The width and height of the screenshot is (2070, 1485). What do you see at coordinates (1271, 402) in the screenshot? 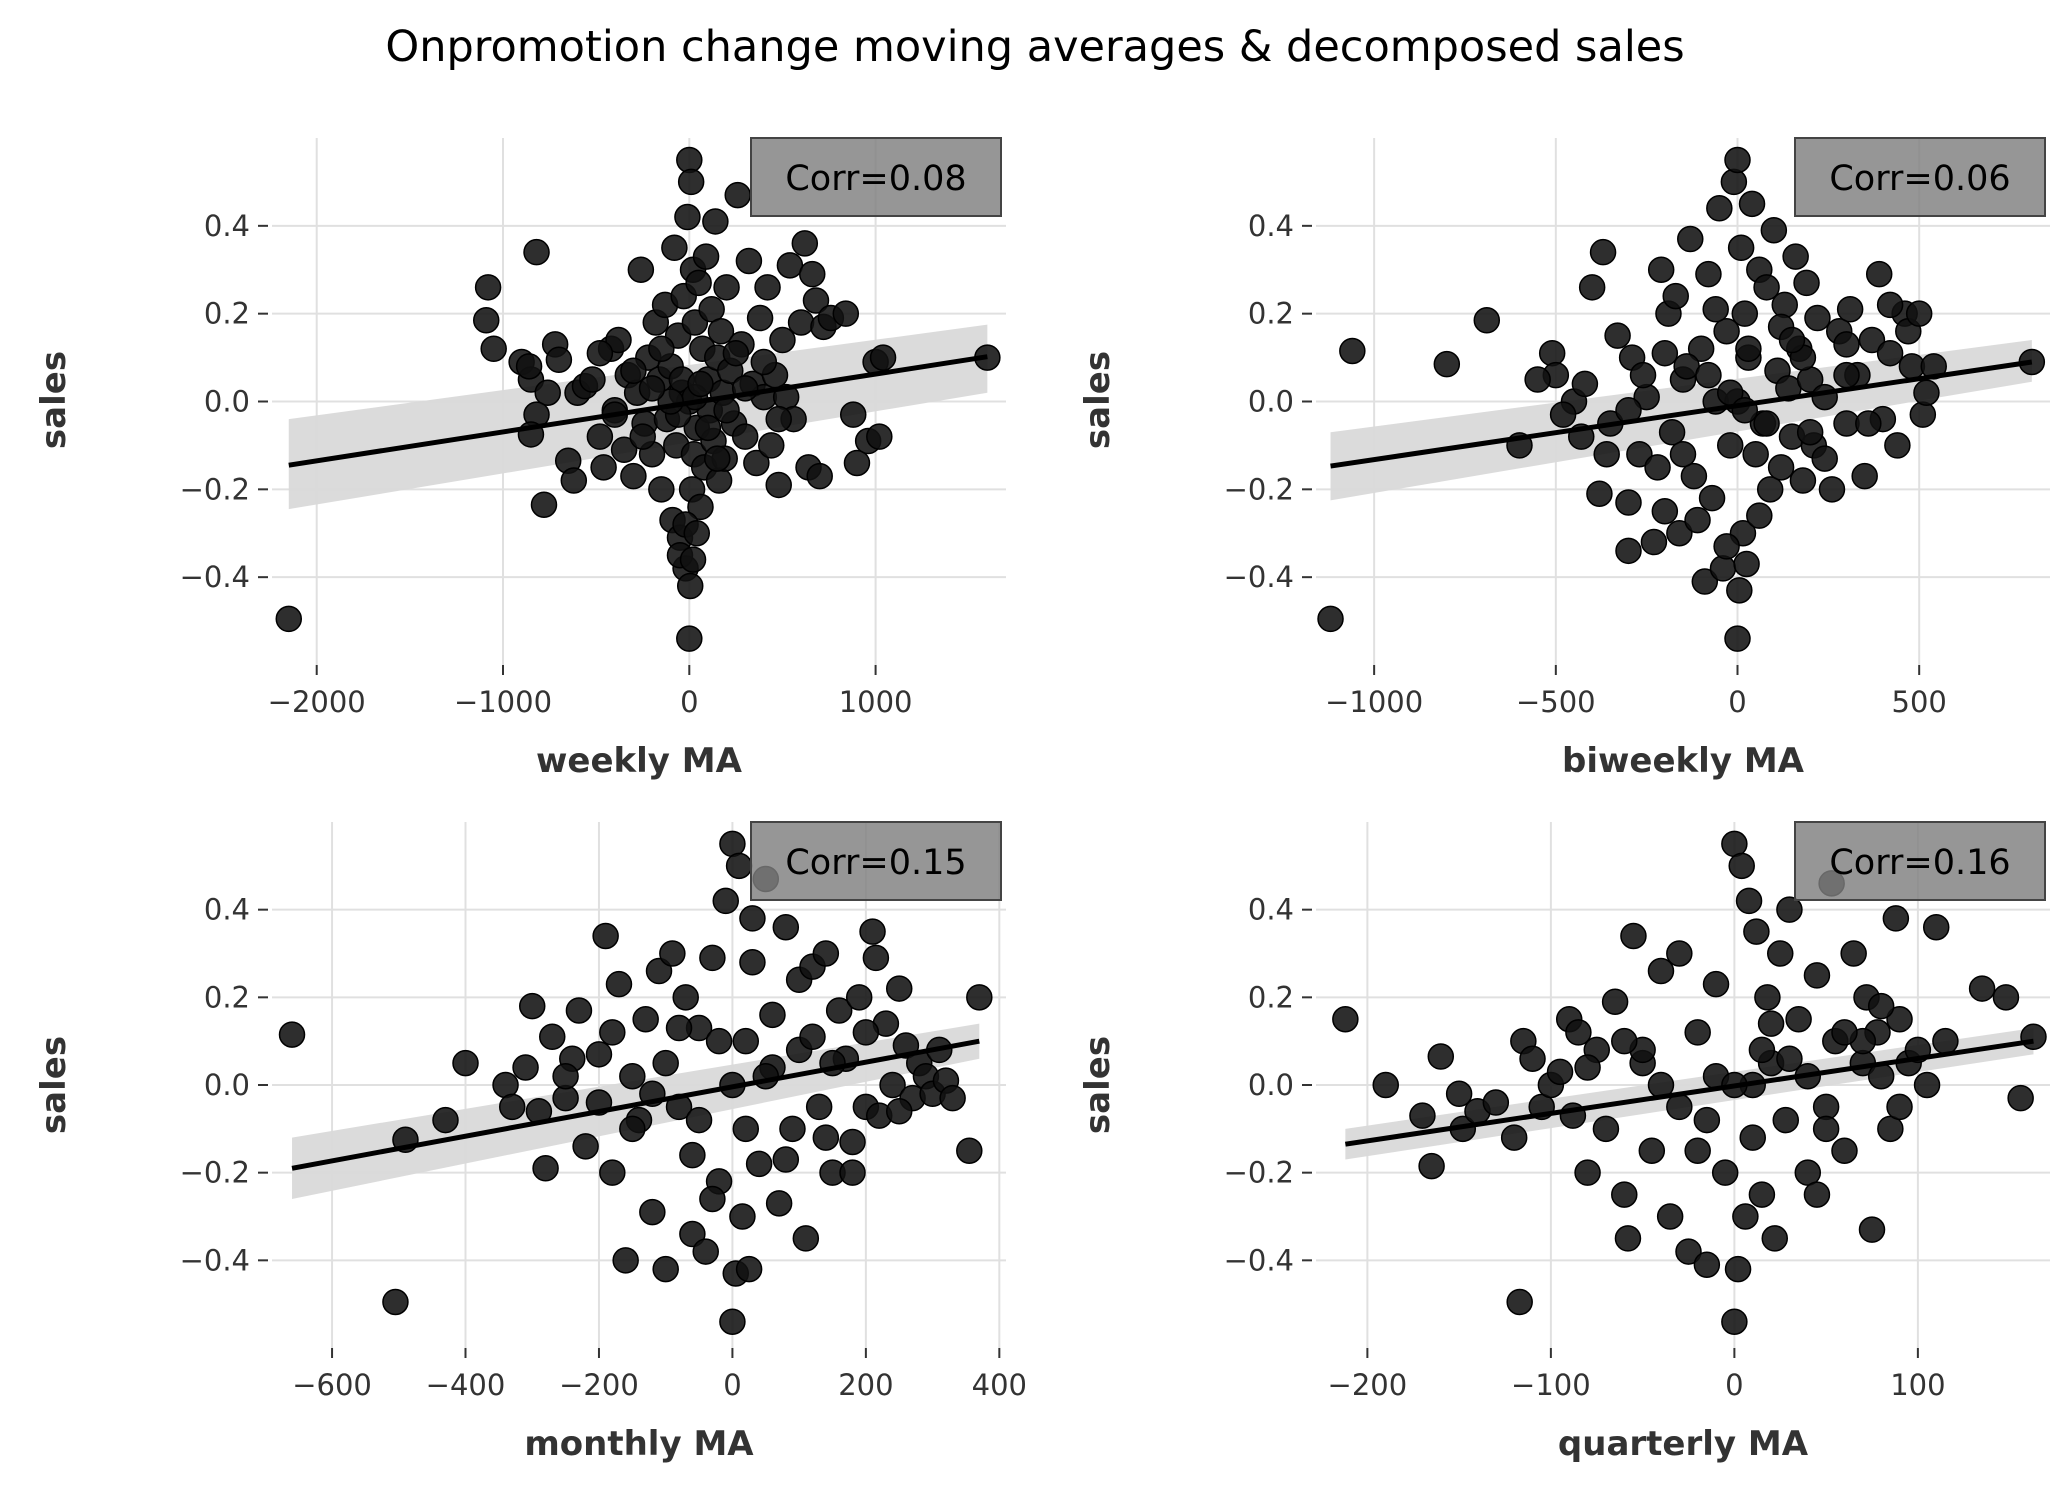
I see `y-tick-label: 0.0` at bounding box center [1271, 402].